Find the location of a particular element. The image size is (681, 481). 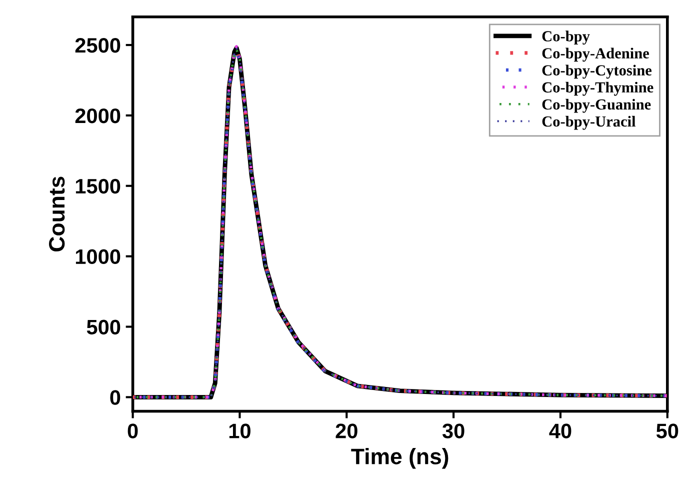

y-tick-label: 500 is located at coordinates (103, 327).